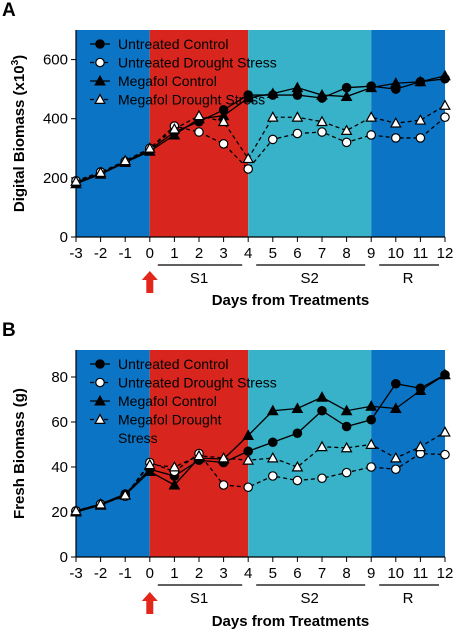 Image resolution: width=455 pixels, height=631 pixels. I want to click on y-tick-label: 40, so click(59, 467).